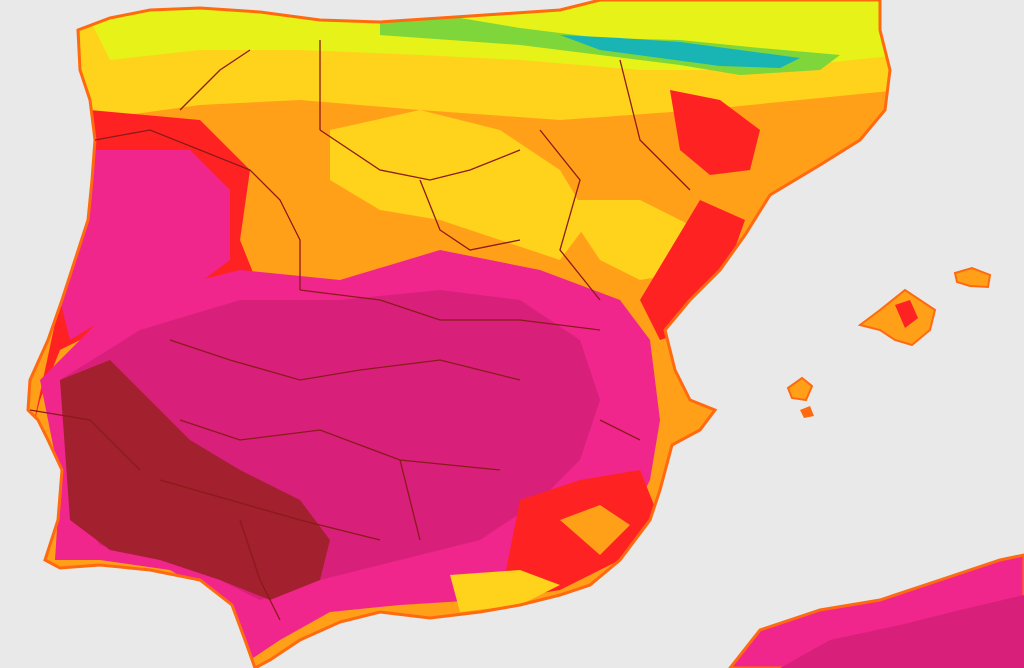 The image size is (1024, 668). What do you see at coordinates (889, 342) in the screenshot?
I see `balearic-islands` at bounding box center [889, 342].